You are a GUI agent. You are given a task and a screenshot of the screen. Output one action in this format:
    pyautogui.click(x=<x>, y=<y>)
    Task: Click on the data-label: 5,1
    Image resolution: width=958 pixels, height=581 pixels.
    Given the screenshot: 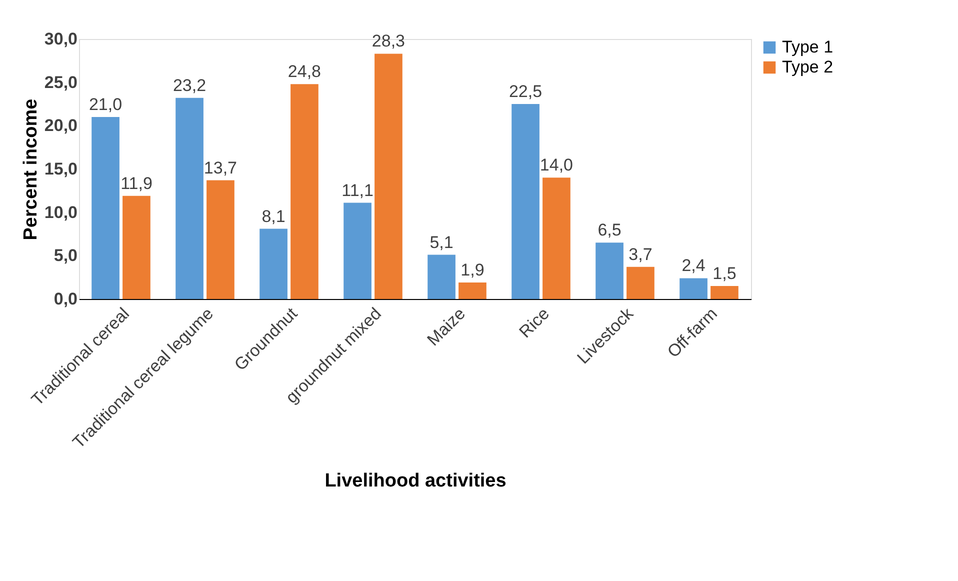 What is the action you would take?
    pyautogui.click(x=442, y=242)
    